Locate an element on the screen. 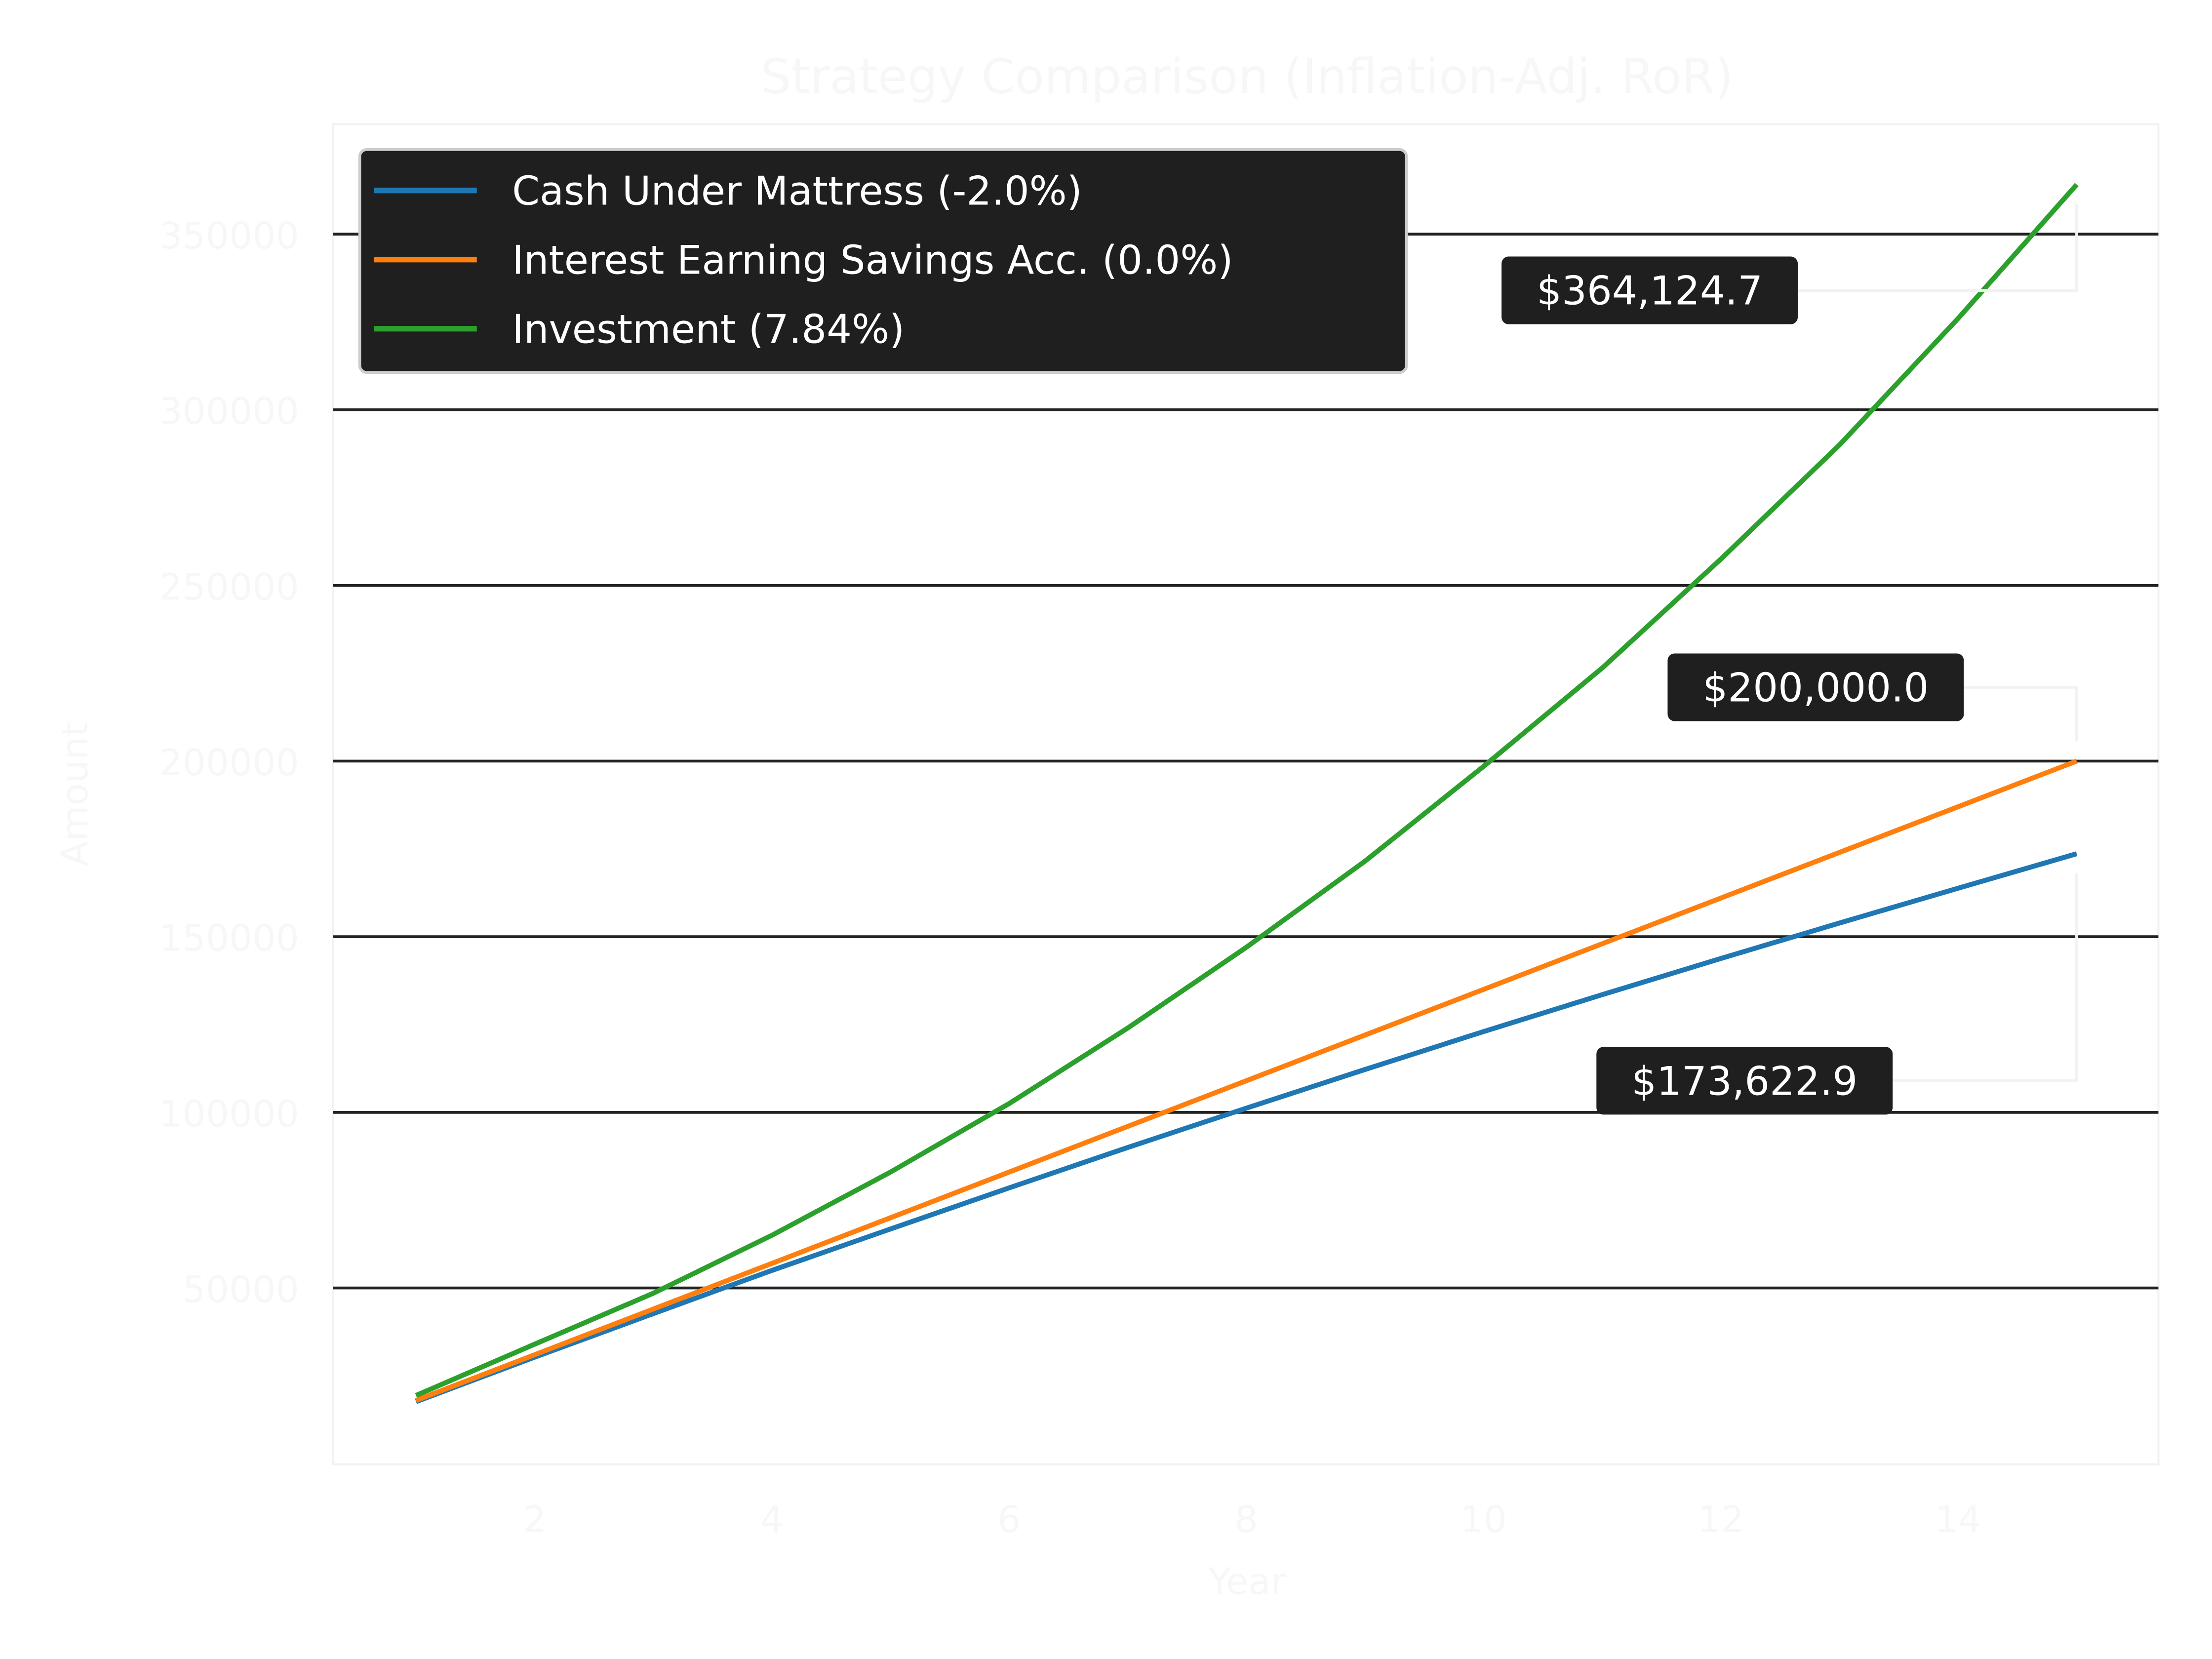  x-tick-label: 2 is located at coordinates (535, 1519).